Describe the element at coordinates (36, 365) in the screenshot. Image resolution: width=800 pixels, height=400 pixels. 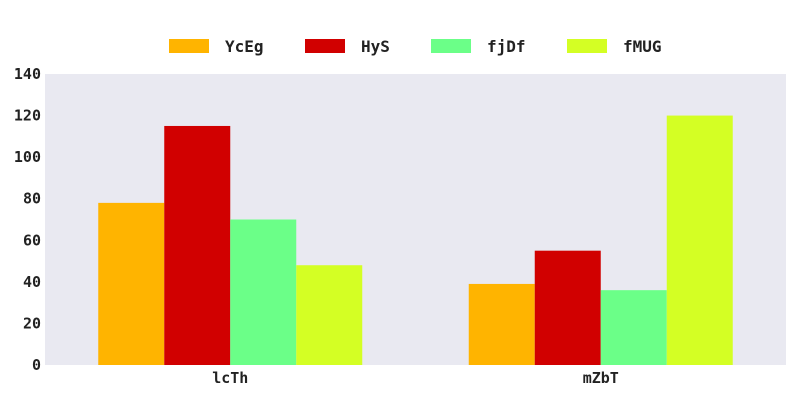
I see `y-tick-label: 0` at that location.